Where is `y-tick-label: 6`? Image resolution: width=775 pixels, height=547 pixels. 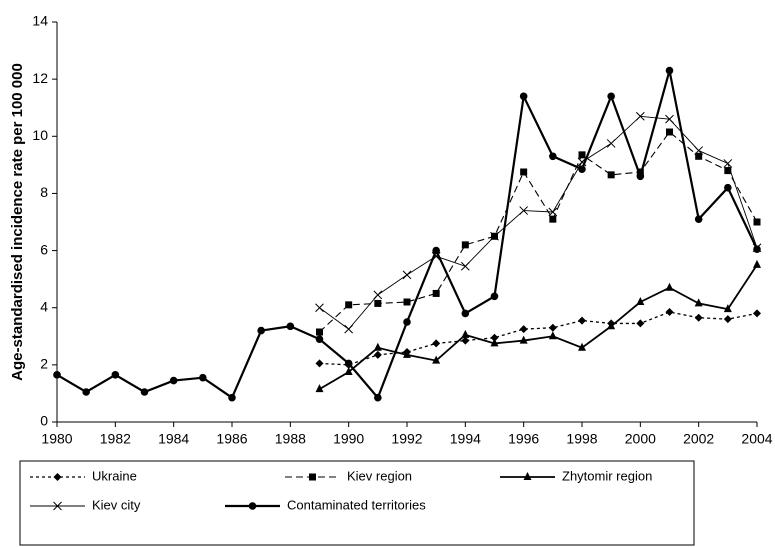
y-tick-label: 6 is located at coordinates (44, 249).